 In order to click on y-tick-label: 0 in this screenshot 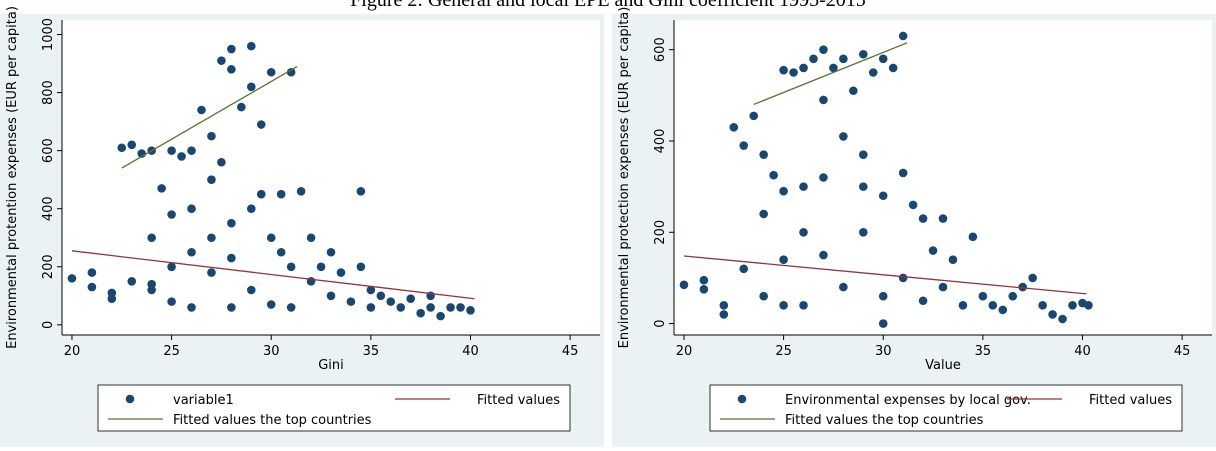, I will do `click(660, 323)`.